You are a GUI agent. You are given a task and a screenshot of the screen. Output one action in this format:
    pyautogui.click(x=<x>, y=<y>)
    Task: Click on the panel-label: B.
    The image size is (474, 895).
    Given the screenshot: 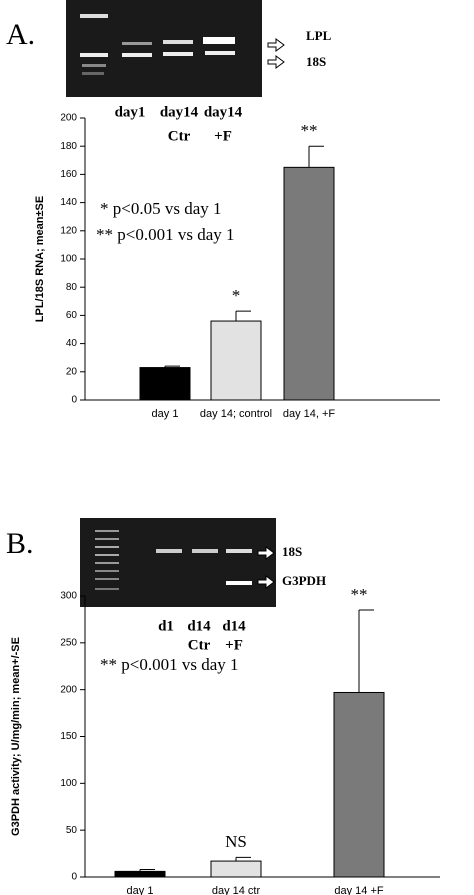 What is the action you would take?
    pyautogui.click(x=20, y=543)
    